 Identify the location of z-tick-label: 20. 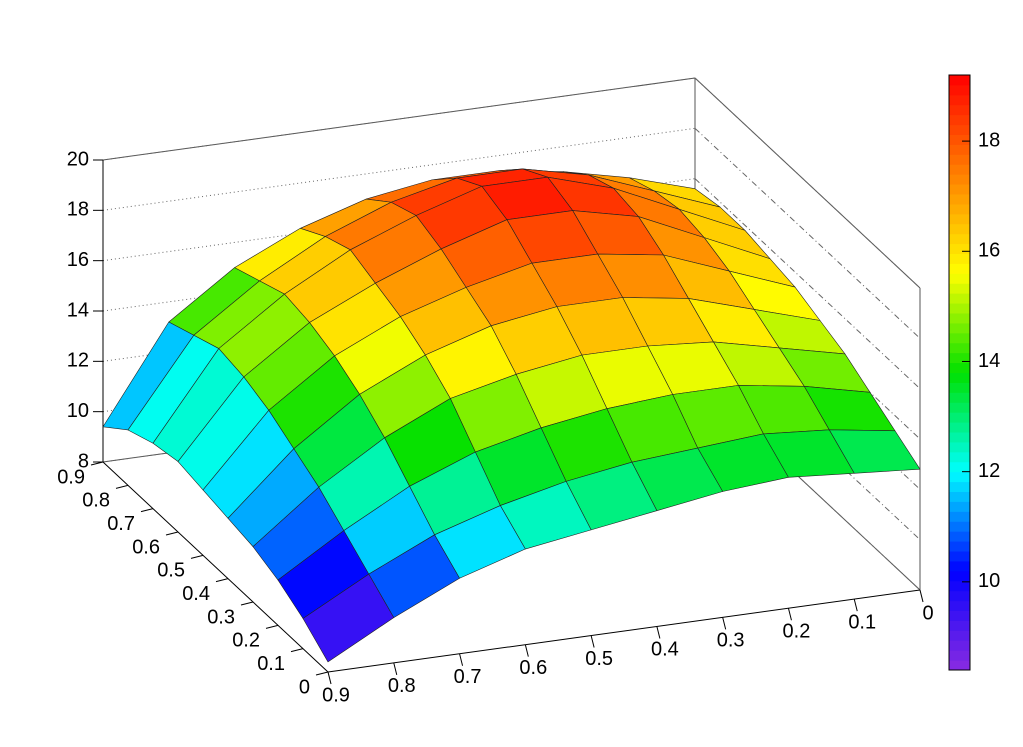
(78, 159).